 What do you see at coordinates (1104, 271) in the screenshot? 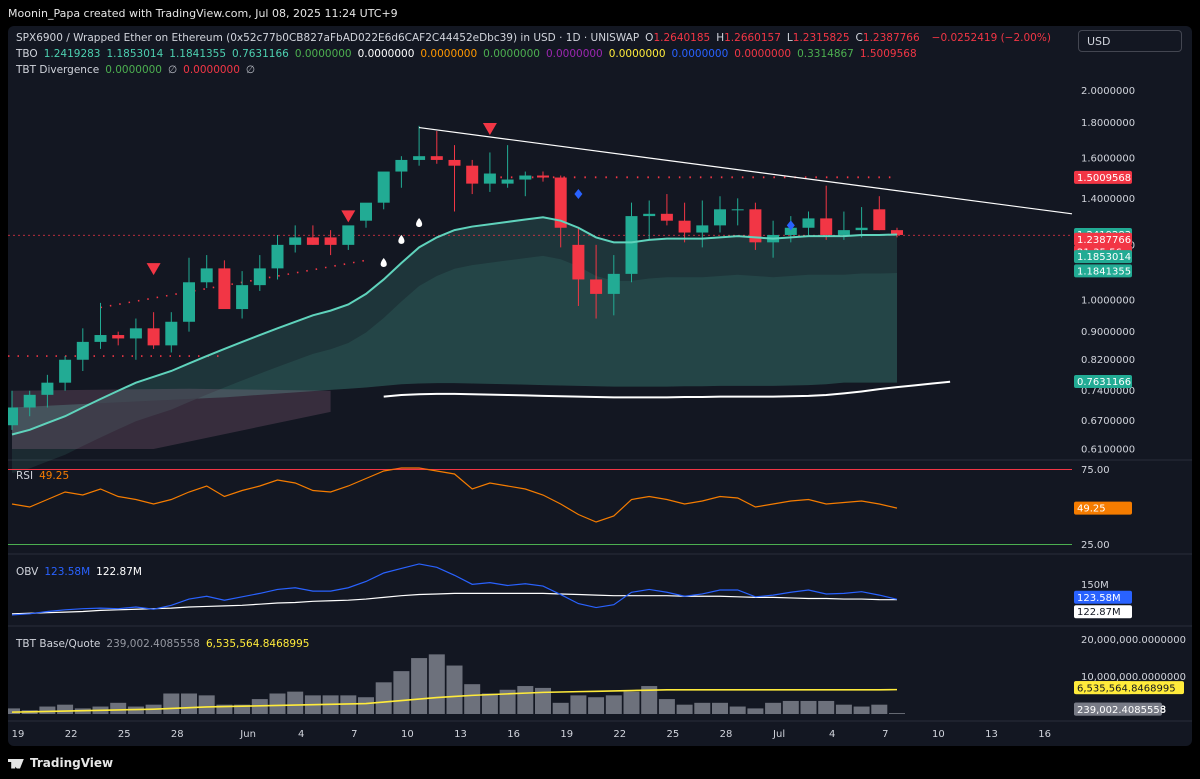
I see `price-label: 1.1841355` at bounding box center [1104, 271].